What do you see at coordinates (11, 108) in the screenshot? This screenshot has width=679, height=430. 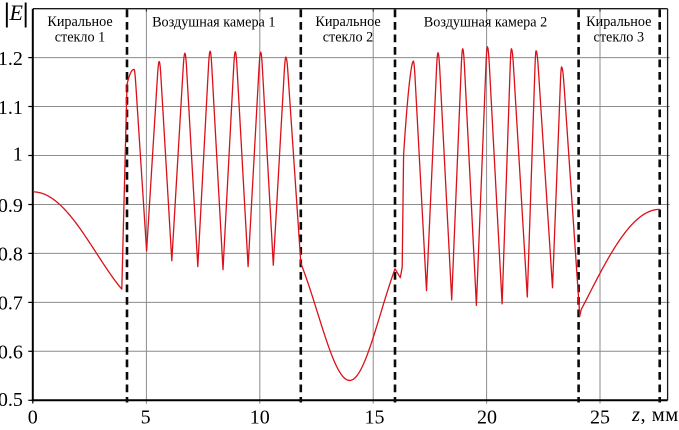 I see `svg-text: 1.1` at bounding box center [11, 108].